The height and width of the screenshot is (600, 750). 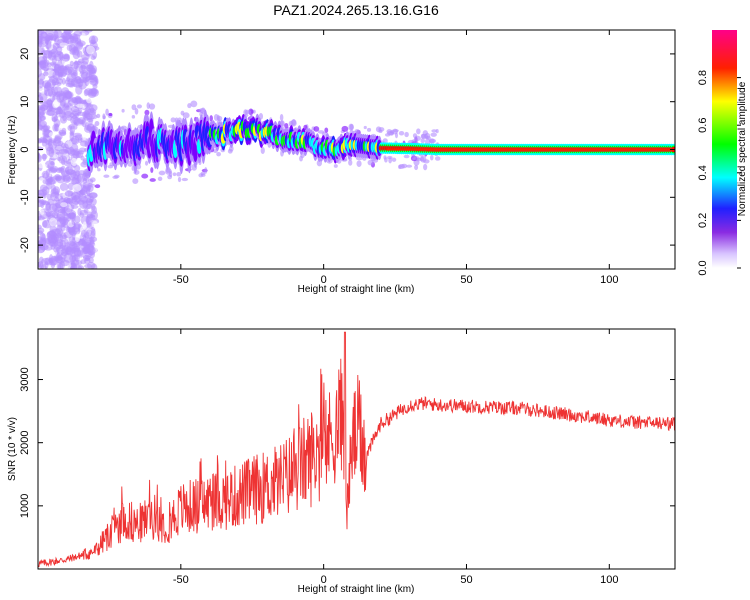 What do you see at coordinates (609, 280) in the screenshot?
I see `x-tick-label: 100` at bounding box center [609, 280].